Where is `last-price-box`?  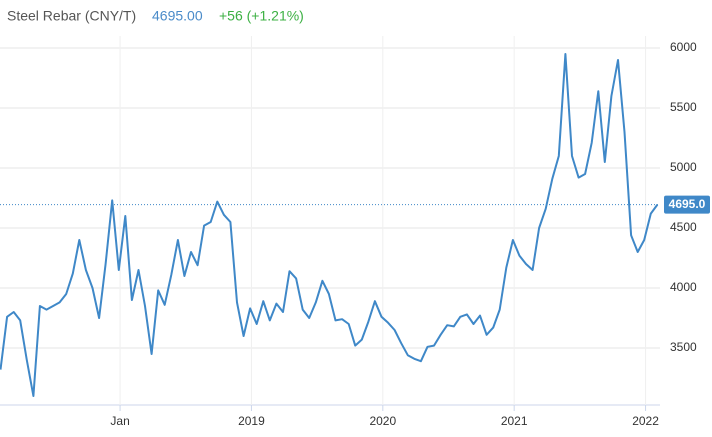 last-price-box is located at coordinates (687, 204).